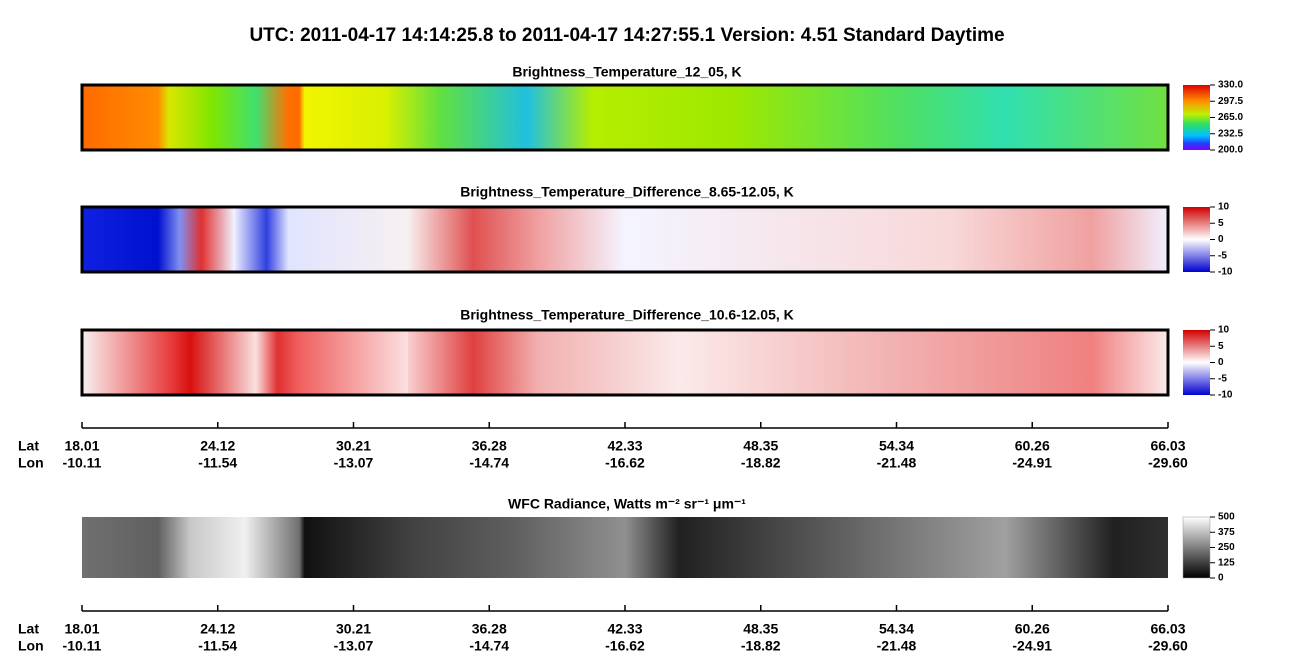 The width and height of the screenshot is (1300, 672). I want to click on colorbar-tick-label: 125, so click(1226, 562).